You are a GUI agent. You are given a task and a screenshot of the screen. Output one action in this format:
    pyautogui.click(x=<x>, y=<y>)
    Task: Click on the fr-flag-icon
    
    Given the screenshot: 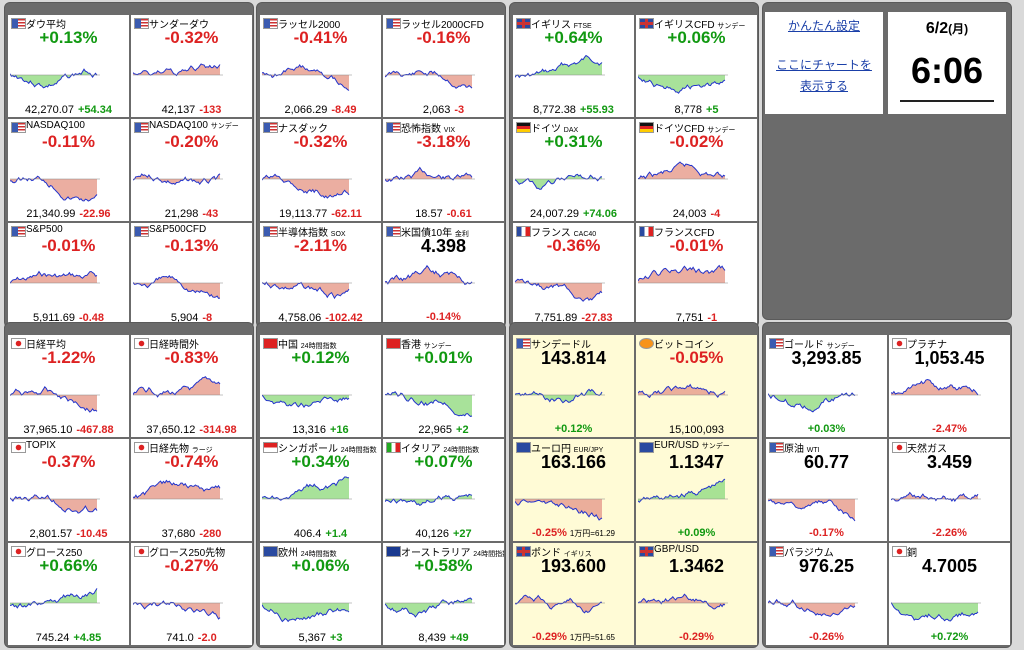 What is the action you would take?
    pyautogui.click(x=523, y=231)
    